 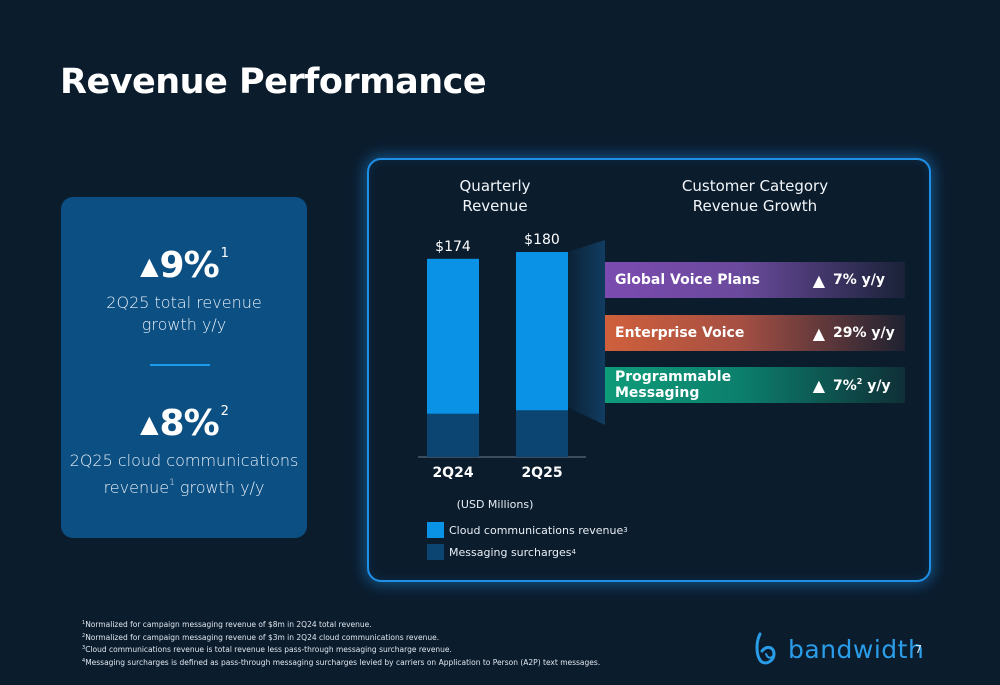 I want to click on kpi-description: 2Q25 total revenue growth y/y, so click(x=184, y=313).